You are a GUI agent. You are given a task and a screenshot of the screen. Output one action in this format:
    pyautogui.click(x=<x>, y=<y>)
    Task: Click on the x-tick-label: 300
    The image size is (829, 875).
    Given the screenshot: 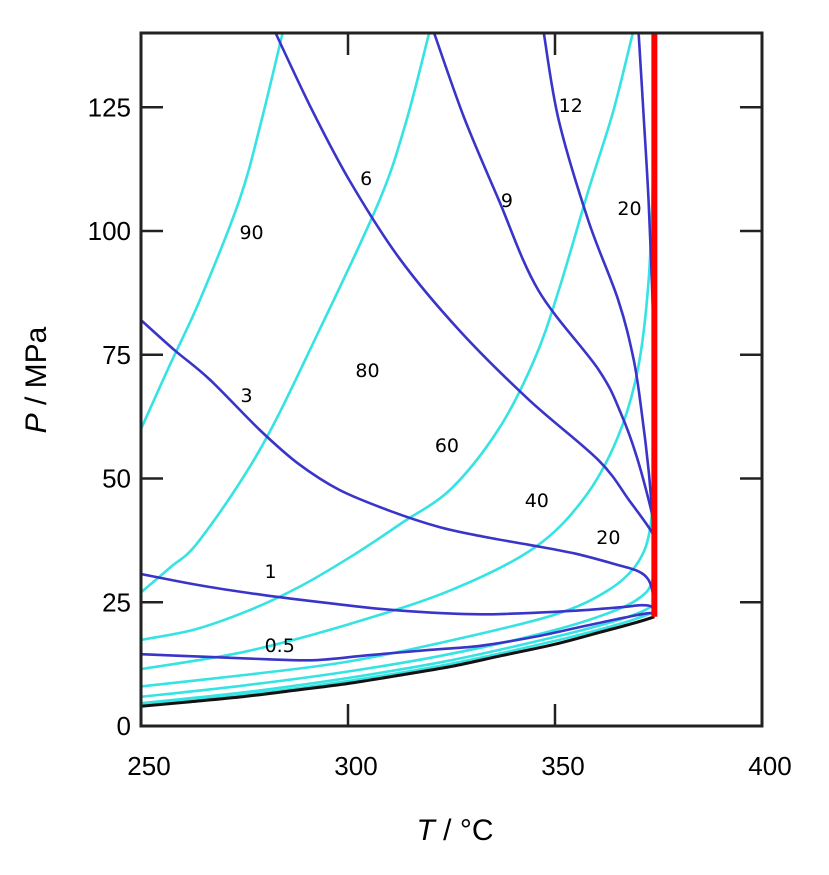 What is the action you would take?
    pyautogui.click(x=355, y=766)
    